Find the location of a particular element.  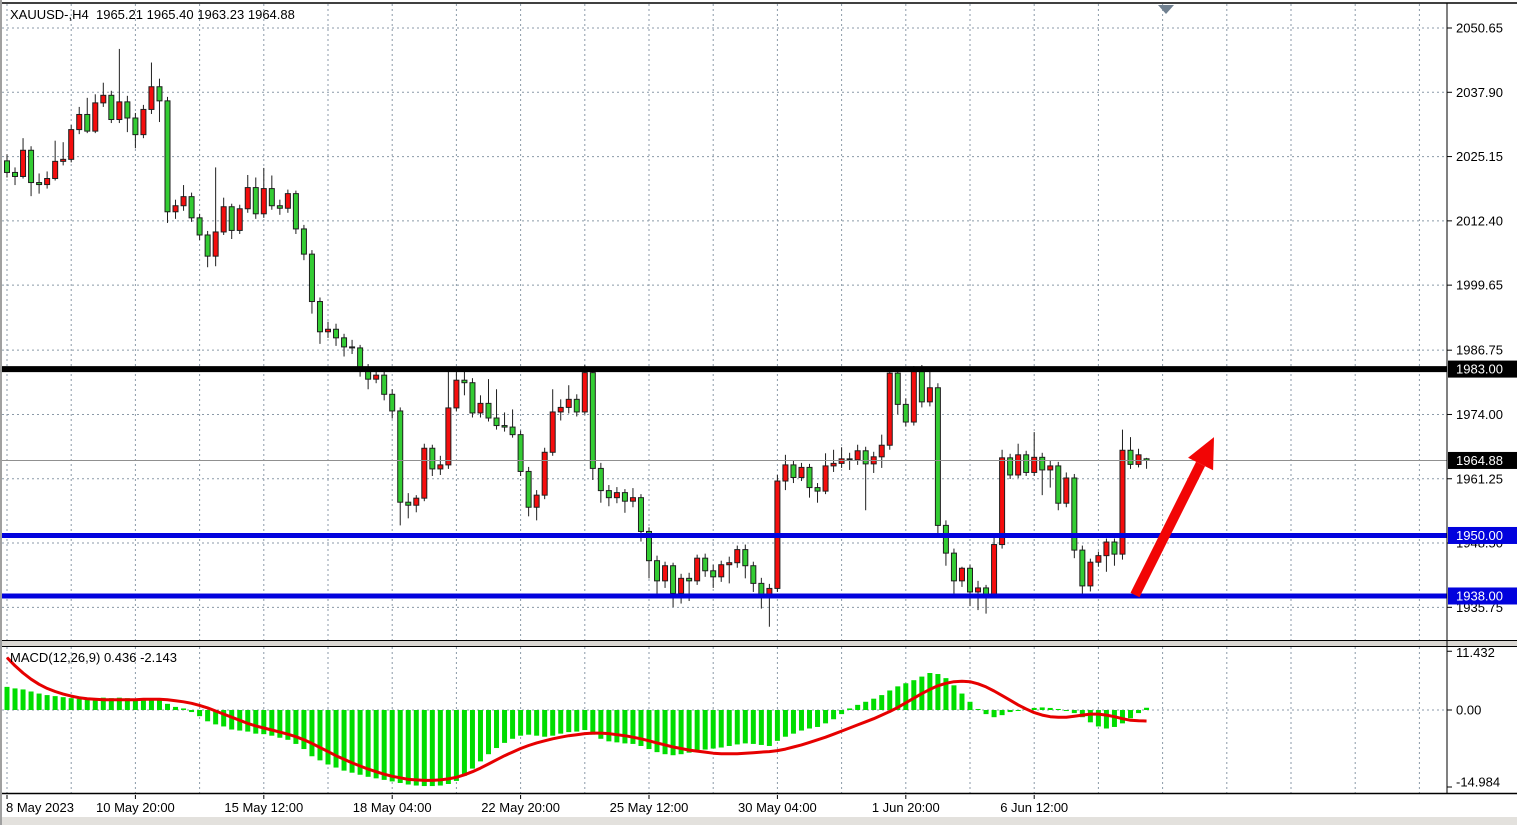

ohlc-low: 1963.23 is located at coordinates (221, 14).